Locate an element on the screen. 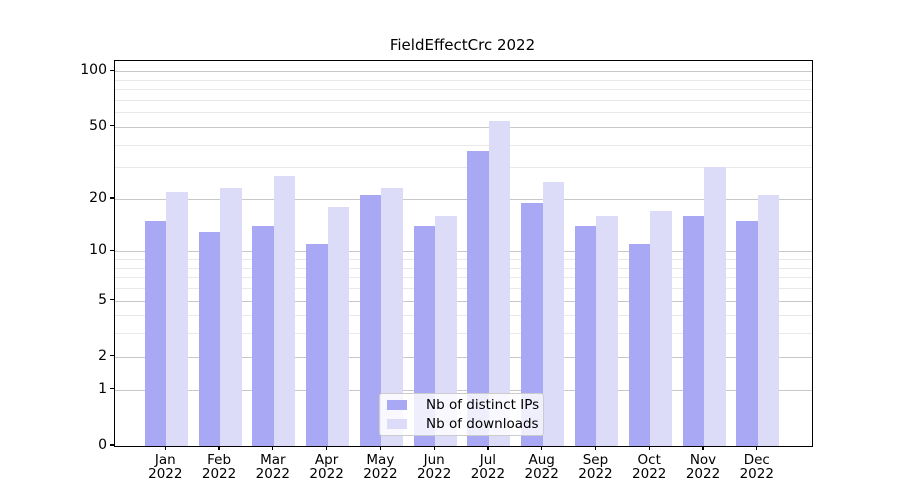  bar-distinct-ips-oct is located at coordinates (639, 345).